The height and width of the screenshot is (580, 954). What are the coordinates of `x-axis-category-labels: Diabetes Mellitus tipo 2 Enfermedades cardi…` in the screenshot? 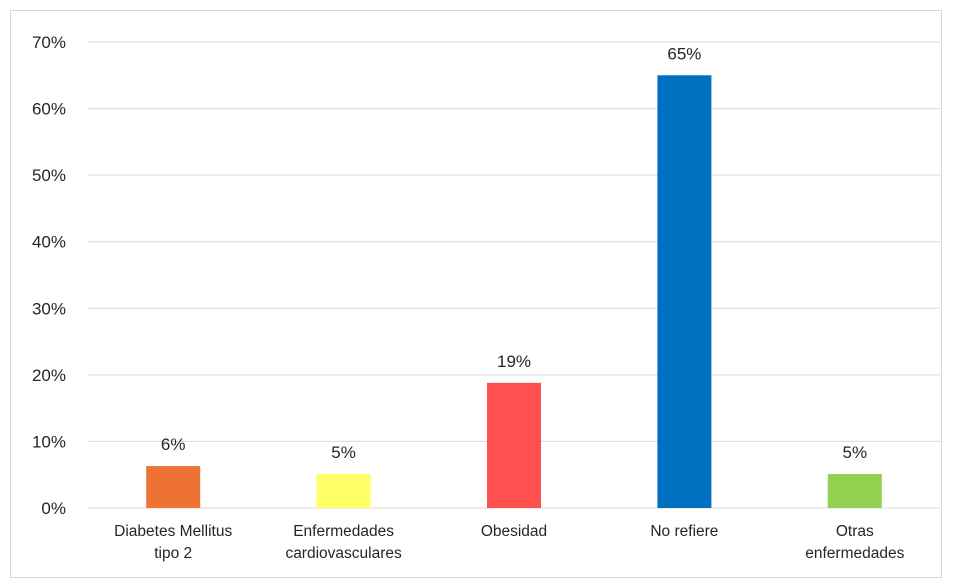 It's located at (509, 542).